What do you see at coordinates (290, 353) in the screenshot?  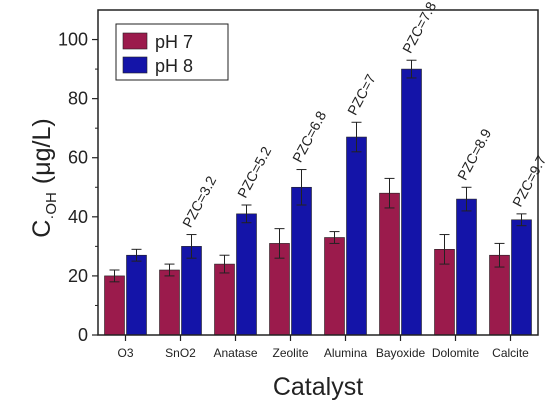 I see `x-tick-label-zeolite: Zeolite` at bounding box center [290, 353].